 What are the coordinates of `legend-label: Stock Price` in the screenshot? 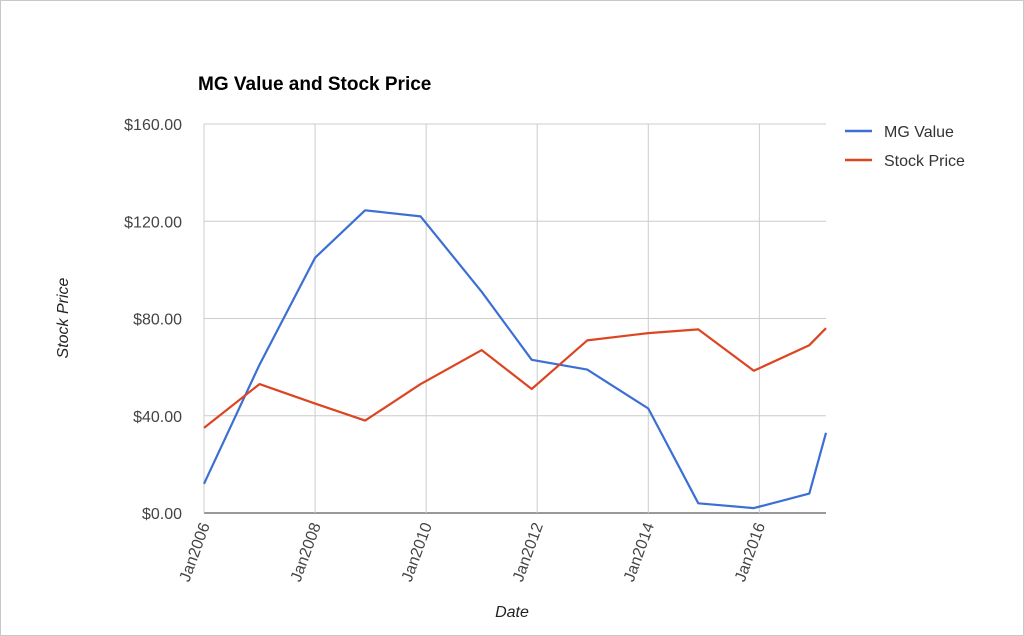 It's located at (924, 161).